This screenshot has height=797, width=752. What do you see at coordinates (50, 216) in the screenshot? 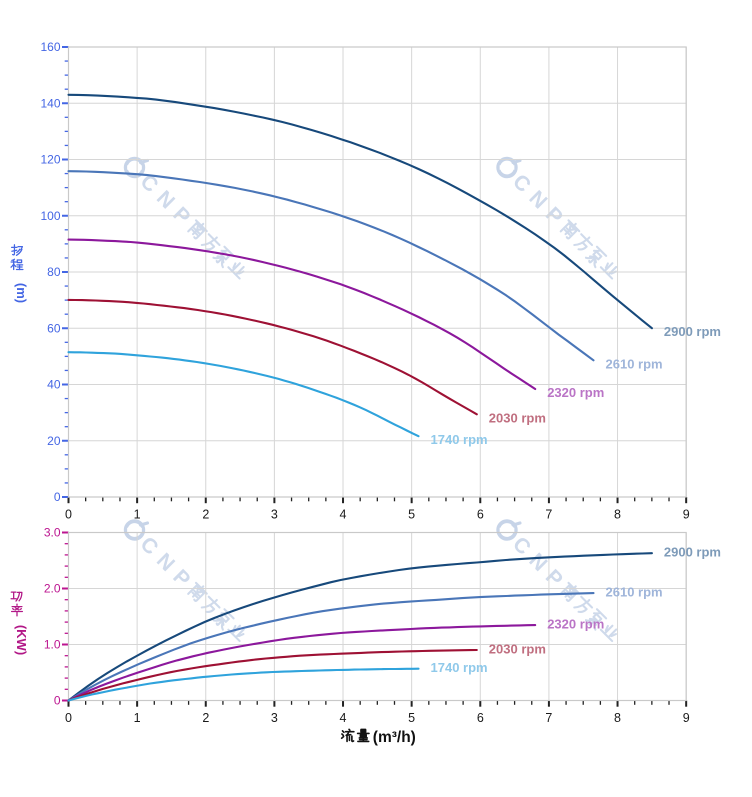
I see `svg-text: 100` at bounding box center [50, 216].